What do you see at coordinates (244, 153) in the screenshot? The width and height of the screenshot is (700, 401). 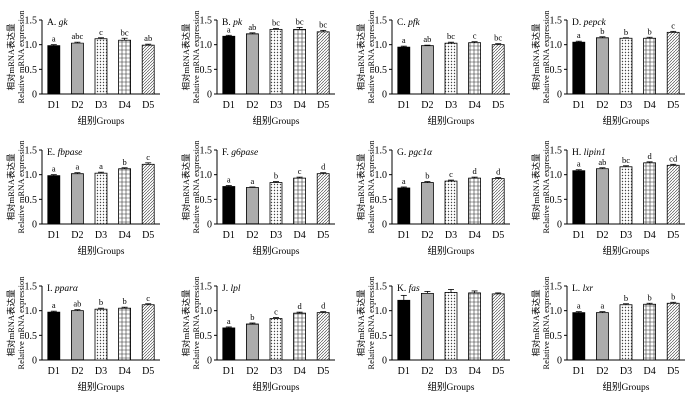 I see `gene-name: g6pase` at bounding box center [244, 153].